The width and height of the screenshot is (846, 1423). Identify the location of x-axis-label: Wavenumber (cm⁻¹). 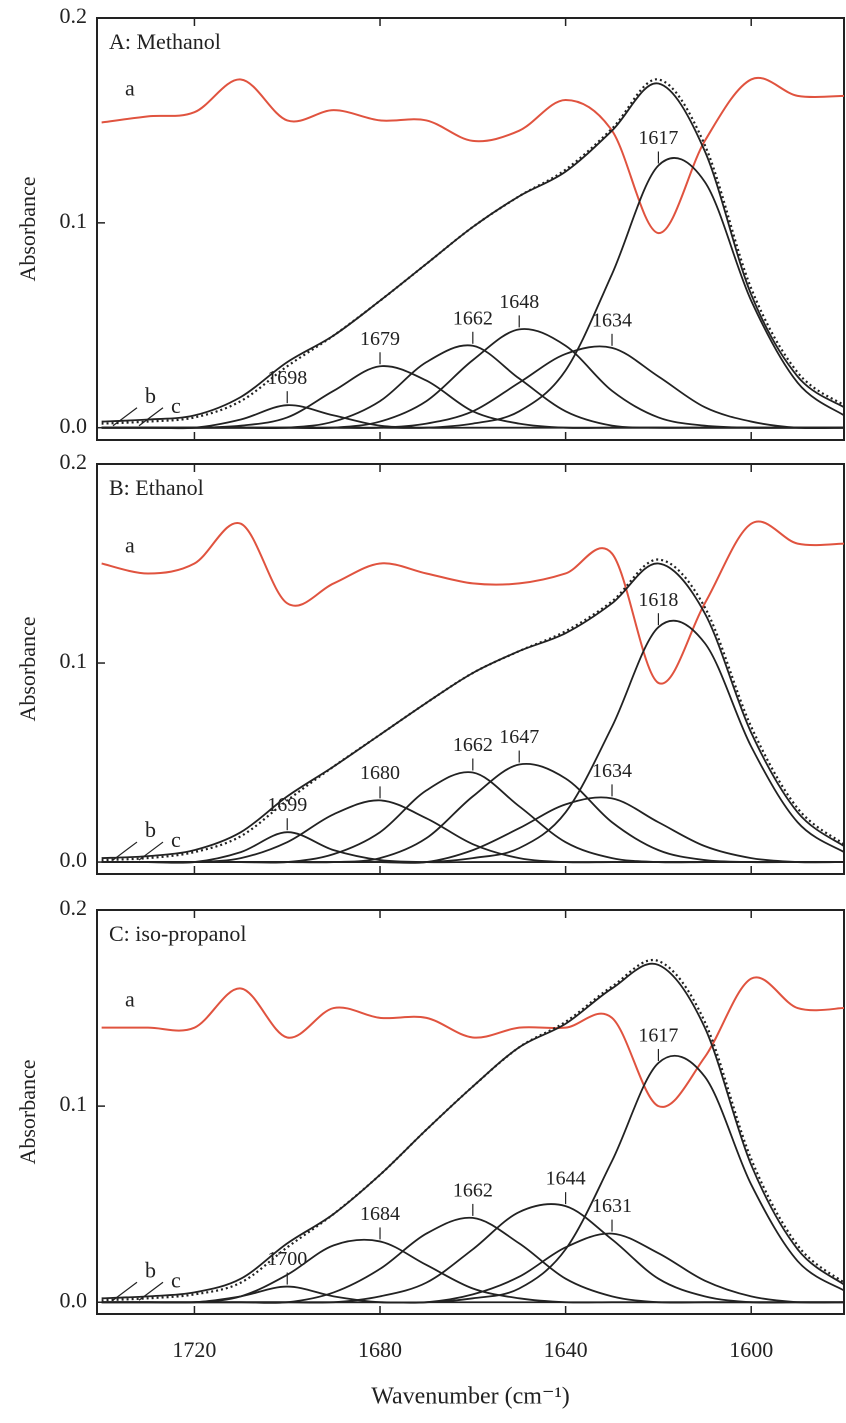
(470, 1397).